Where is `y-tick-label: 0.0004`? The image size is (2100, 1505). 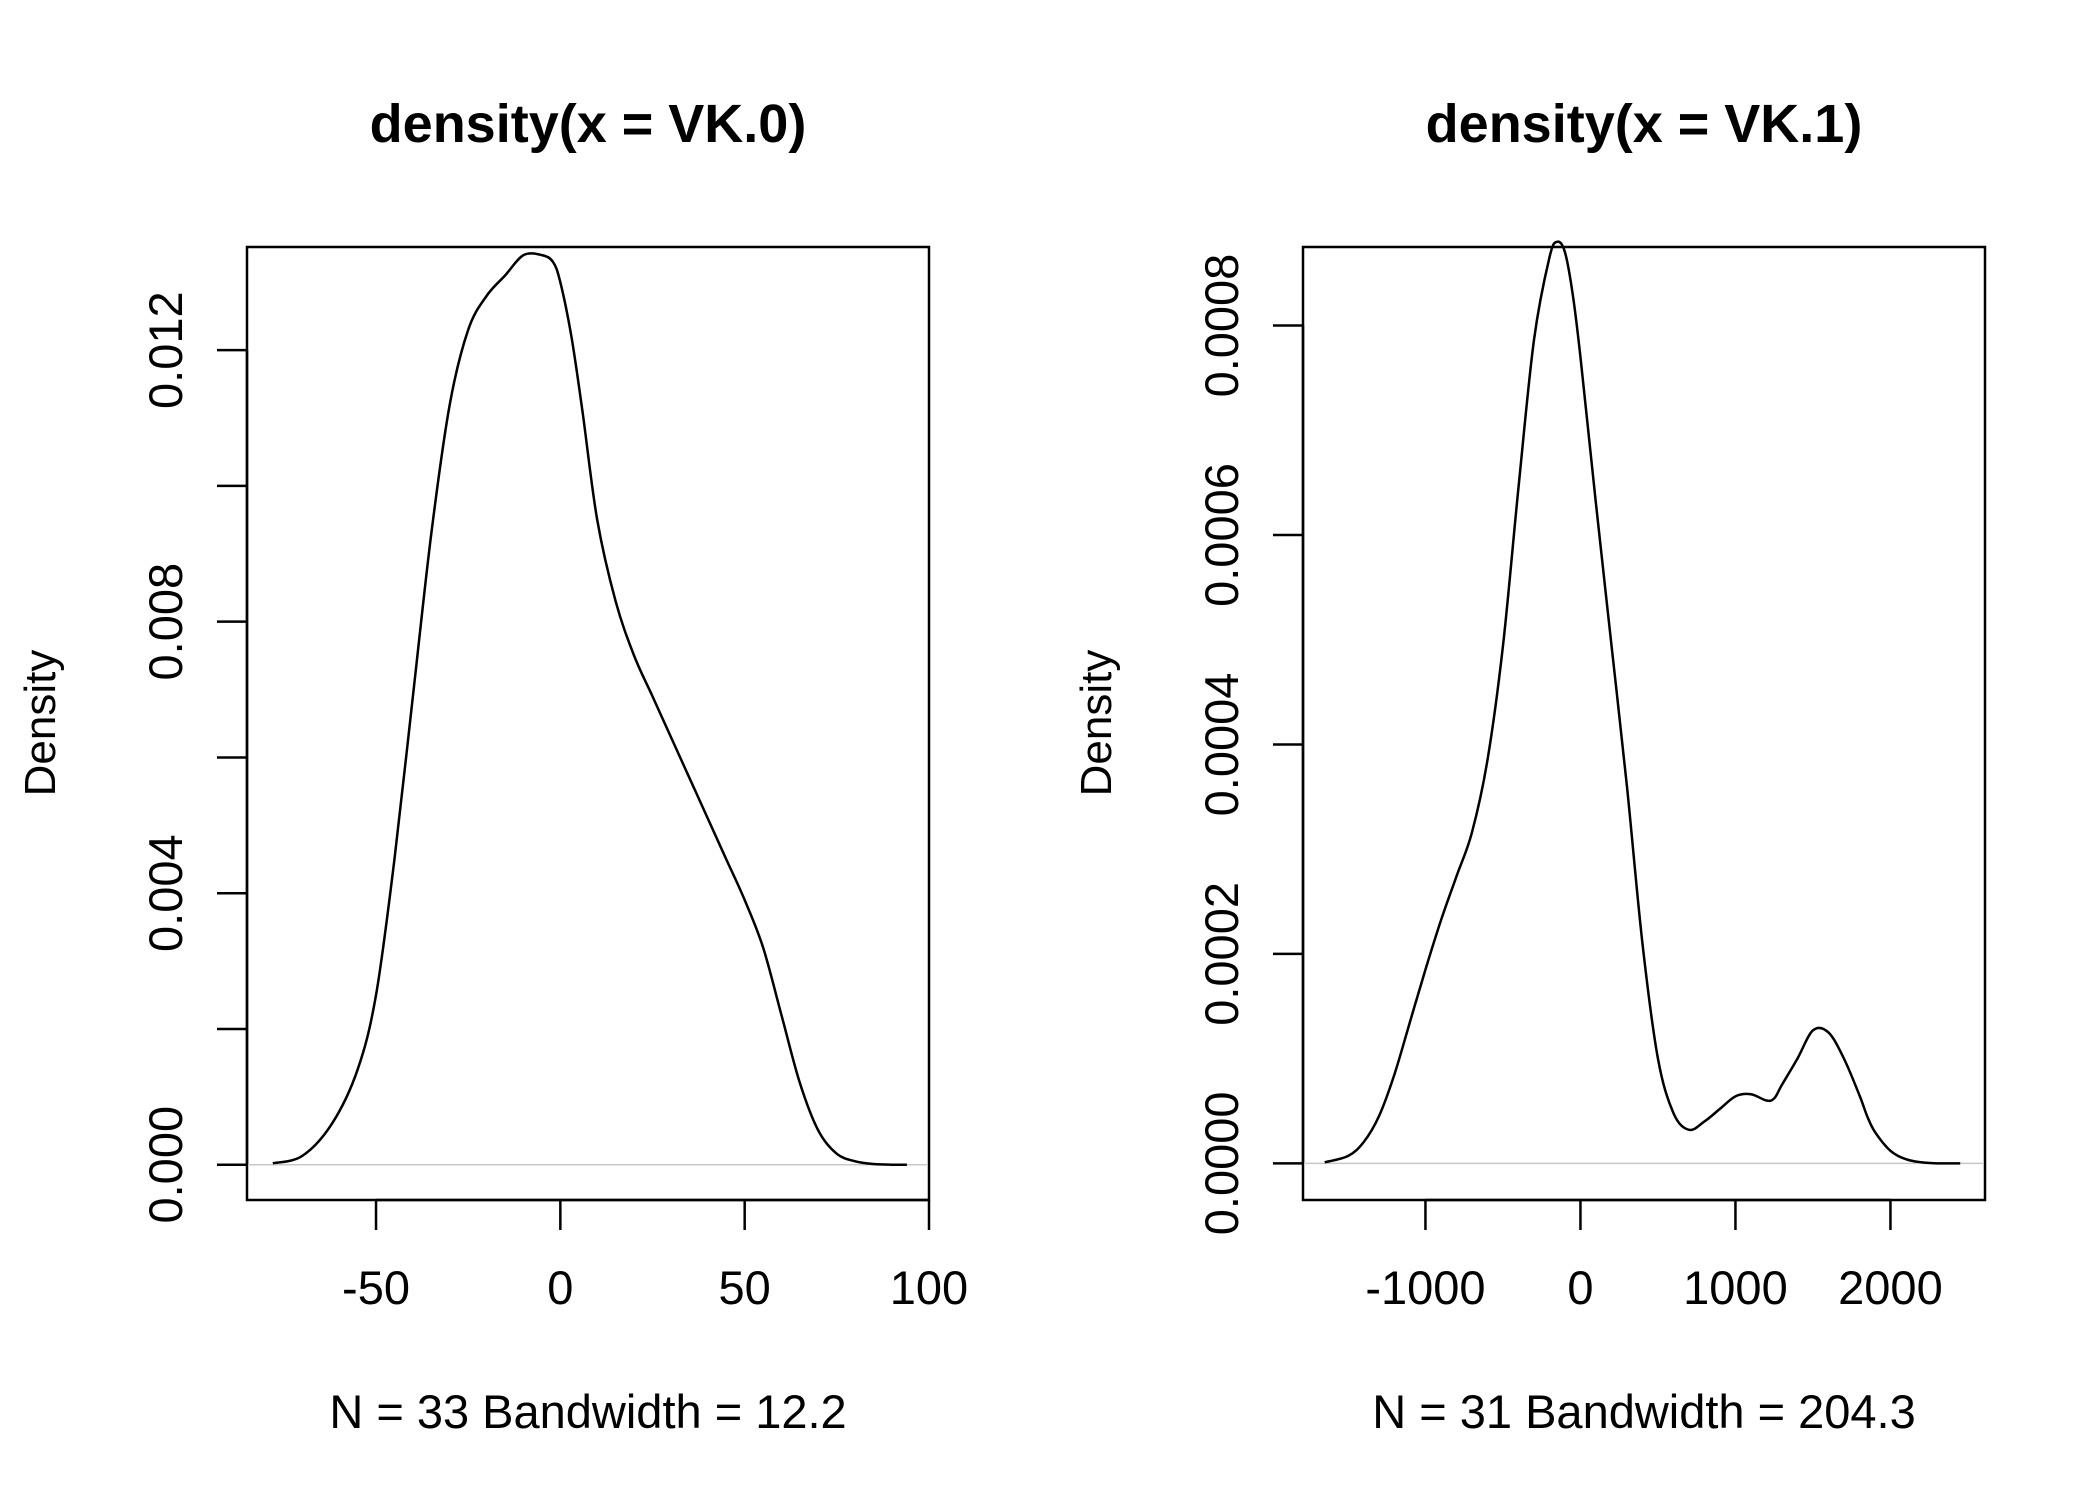
y-tick-label: 0.0004 is located at coordinates (1221, 745).